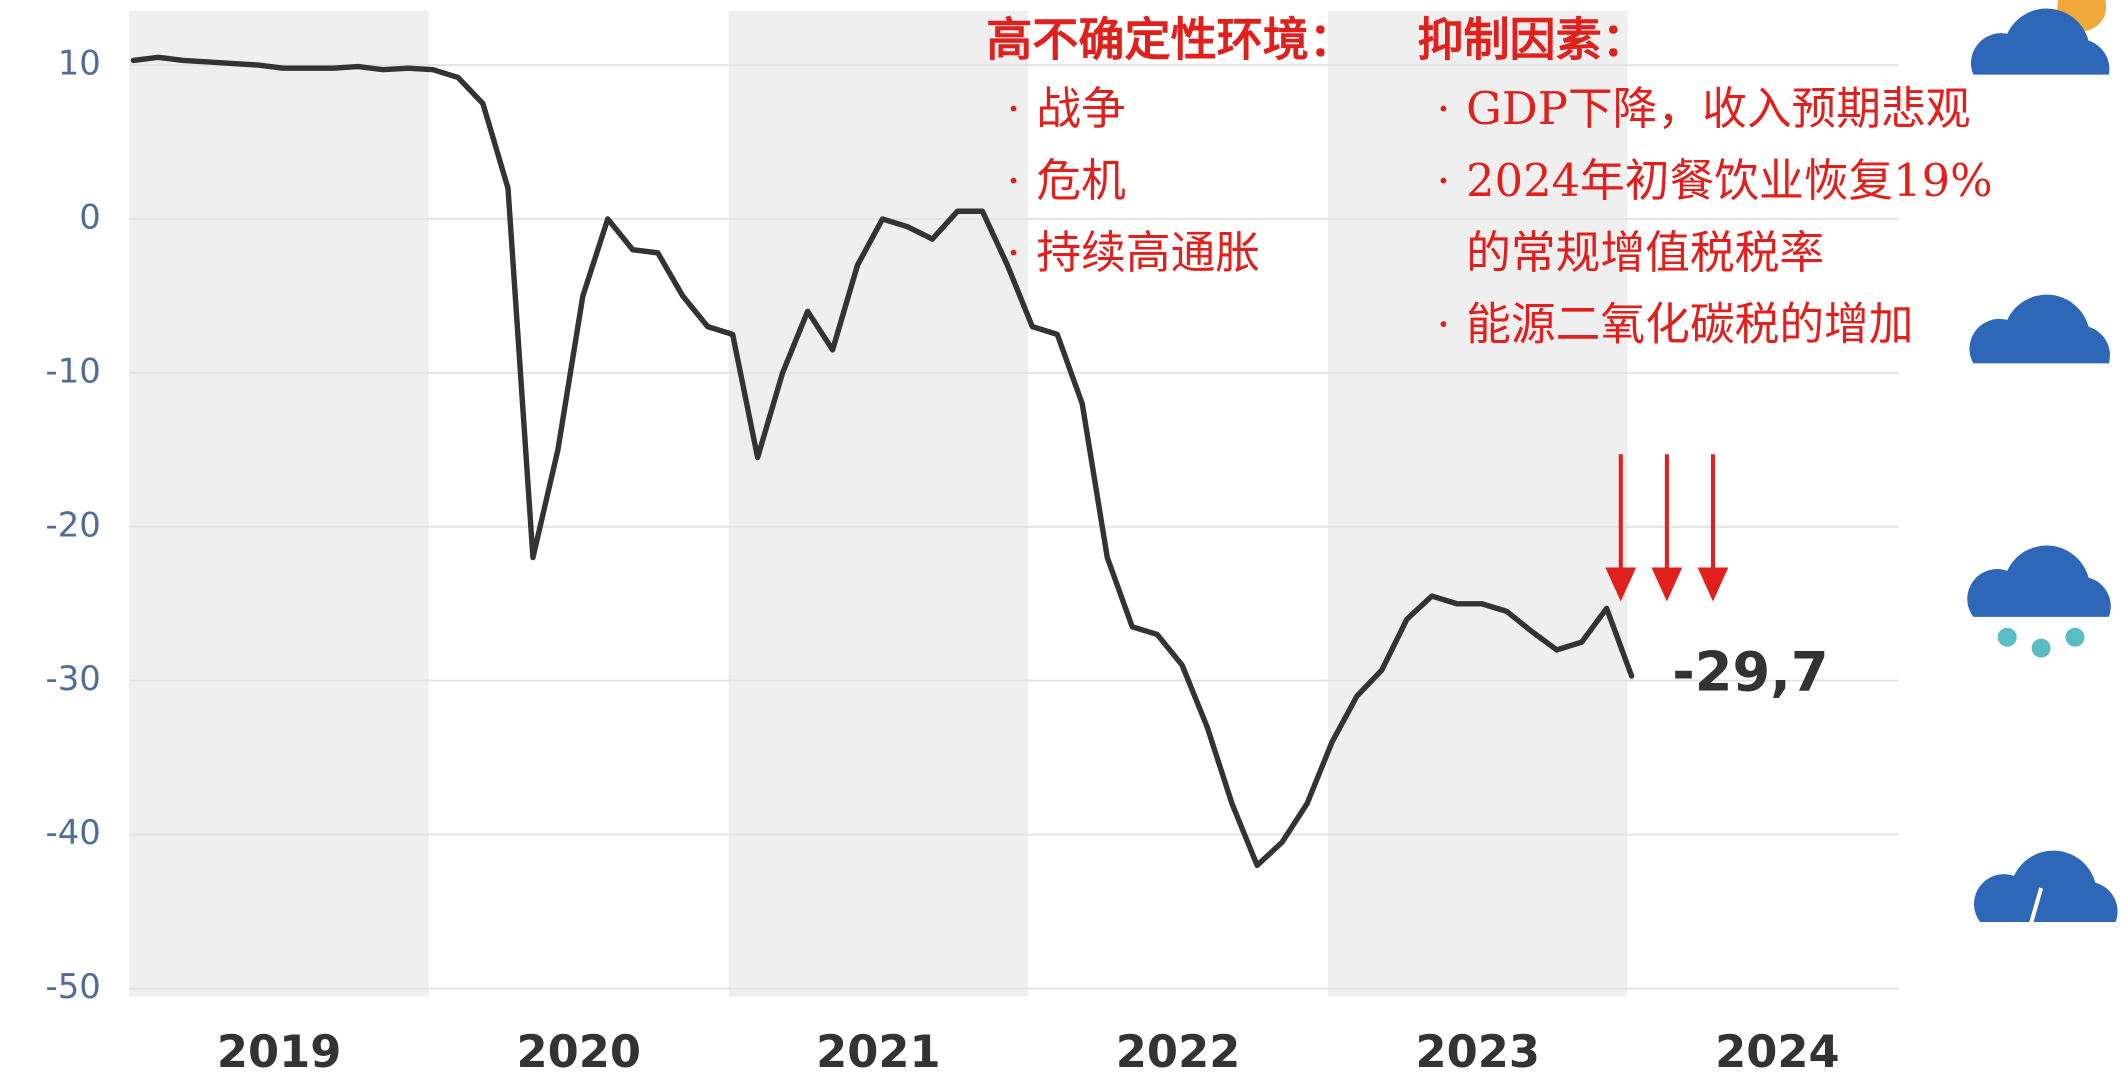 This screenshot has height=1082, width=2127. What do you see at coordinates (1148, 252) in the screenshot?
I see `annotation-item: 持续高通胀` at bounding box center [1148, 252].